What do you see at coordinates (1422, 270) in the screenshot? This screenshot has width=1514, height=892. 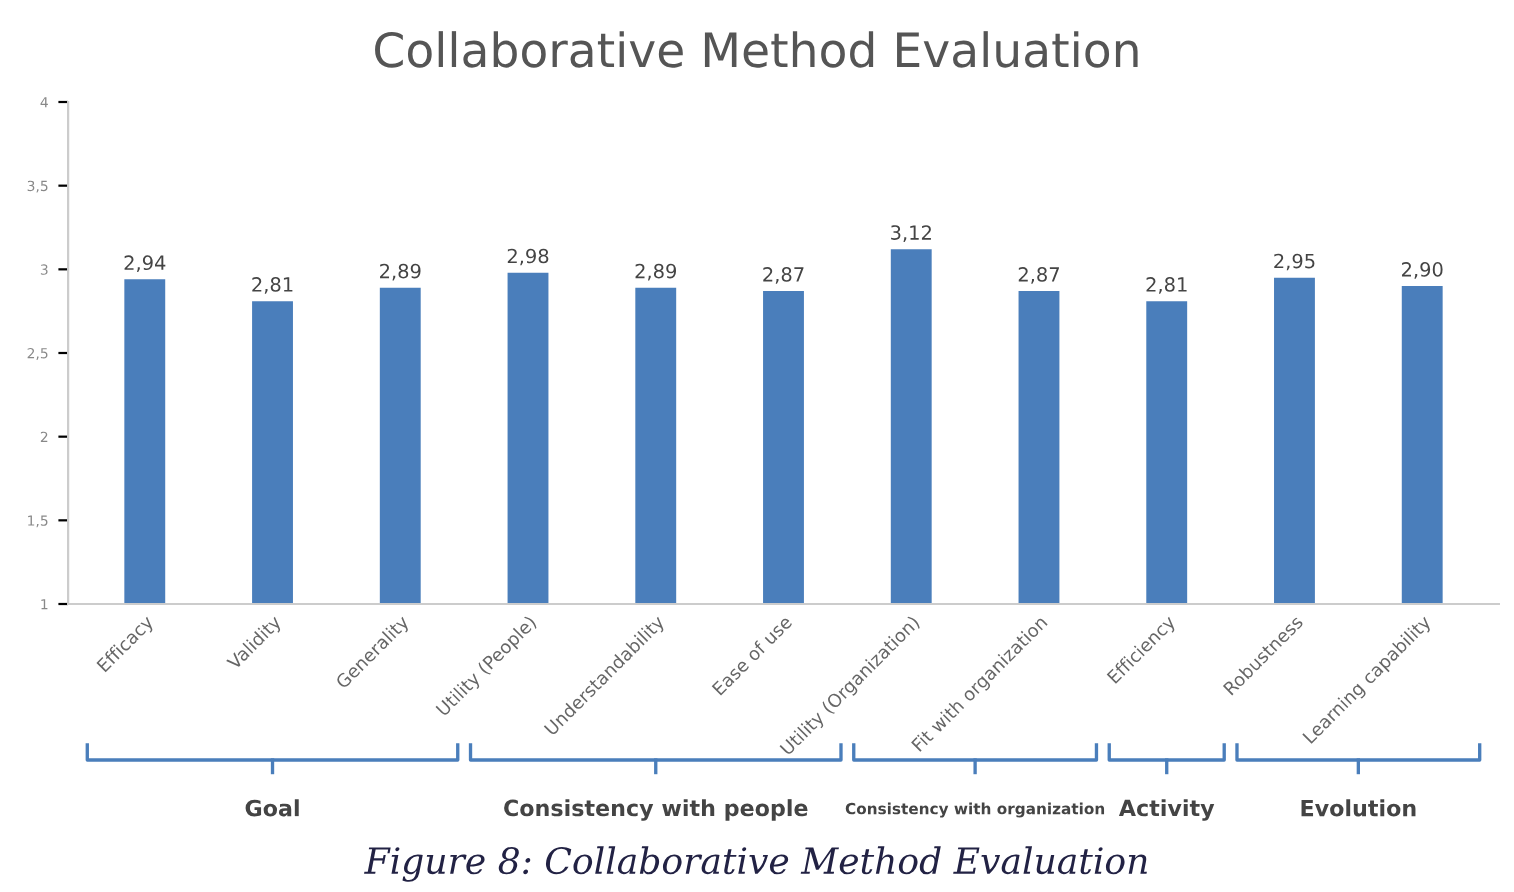 I see `data-label: 2,90` at bounding box center [1422, 270].